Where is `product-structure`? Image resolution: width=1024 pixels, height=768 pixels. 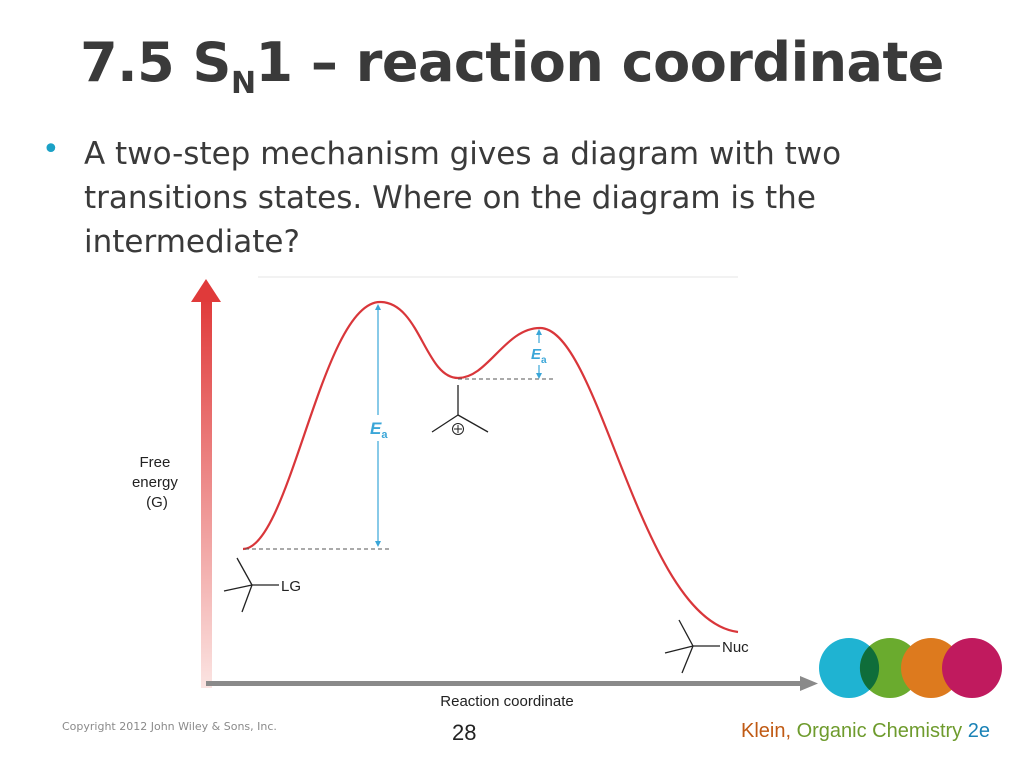
product-structure is located at coordinates (692, 646).